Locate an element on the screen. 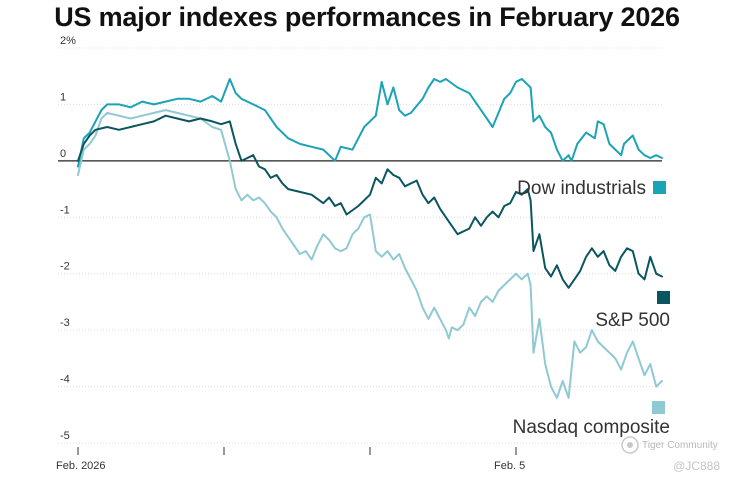  legend-label-sp500: S&P 500 is located at coordinates (632, 320).